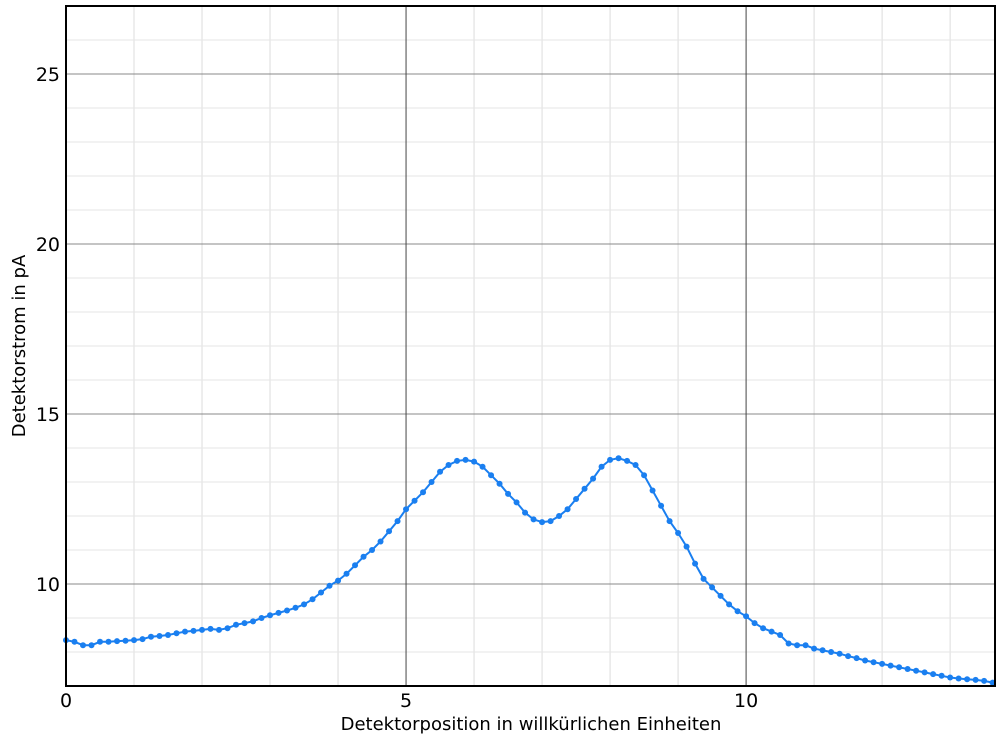 This screenshot has height=745, width=999. Describe the element at coordinates (66, 701) in the screenshot. I see `x-tick-label: 0` at that location.